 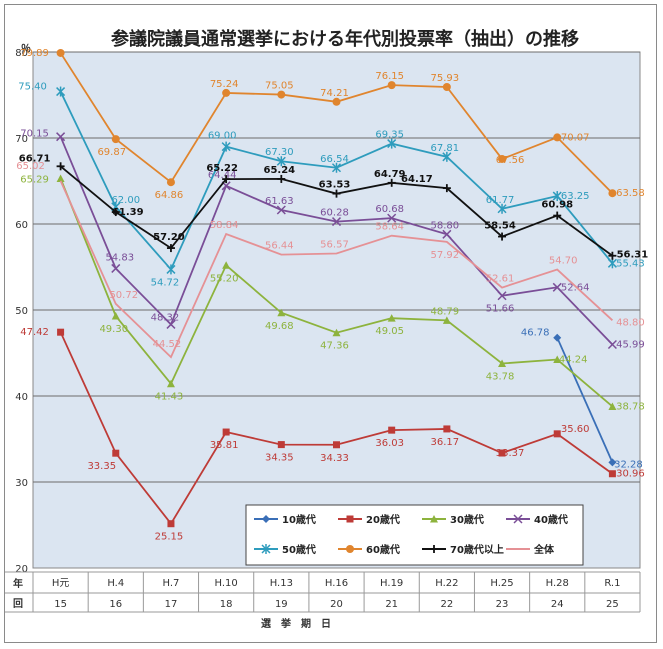 What do you see at coordinates (279, 246) in the screenshot?
I see `data-label: 56.44` at bounding box center [279, 246].